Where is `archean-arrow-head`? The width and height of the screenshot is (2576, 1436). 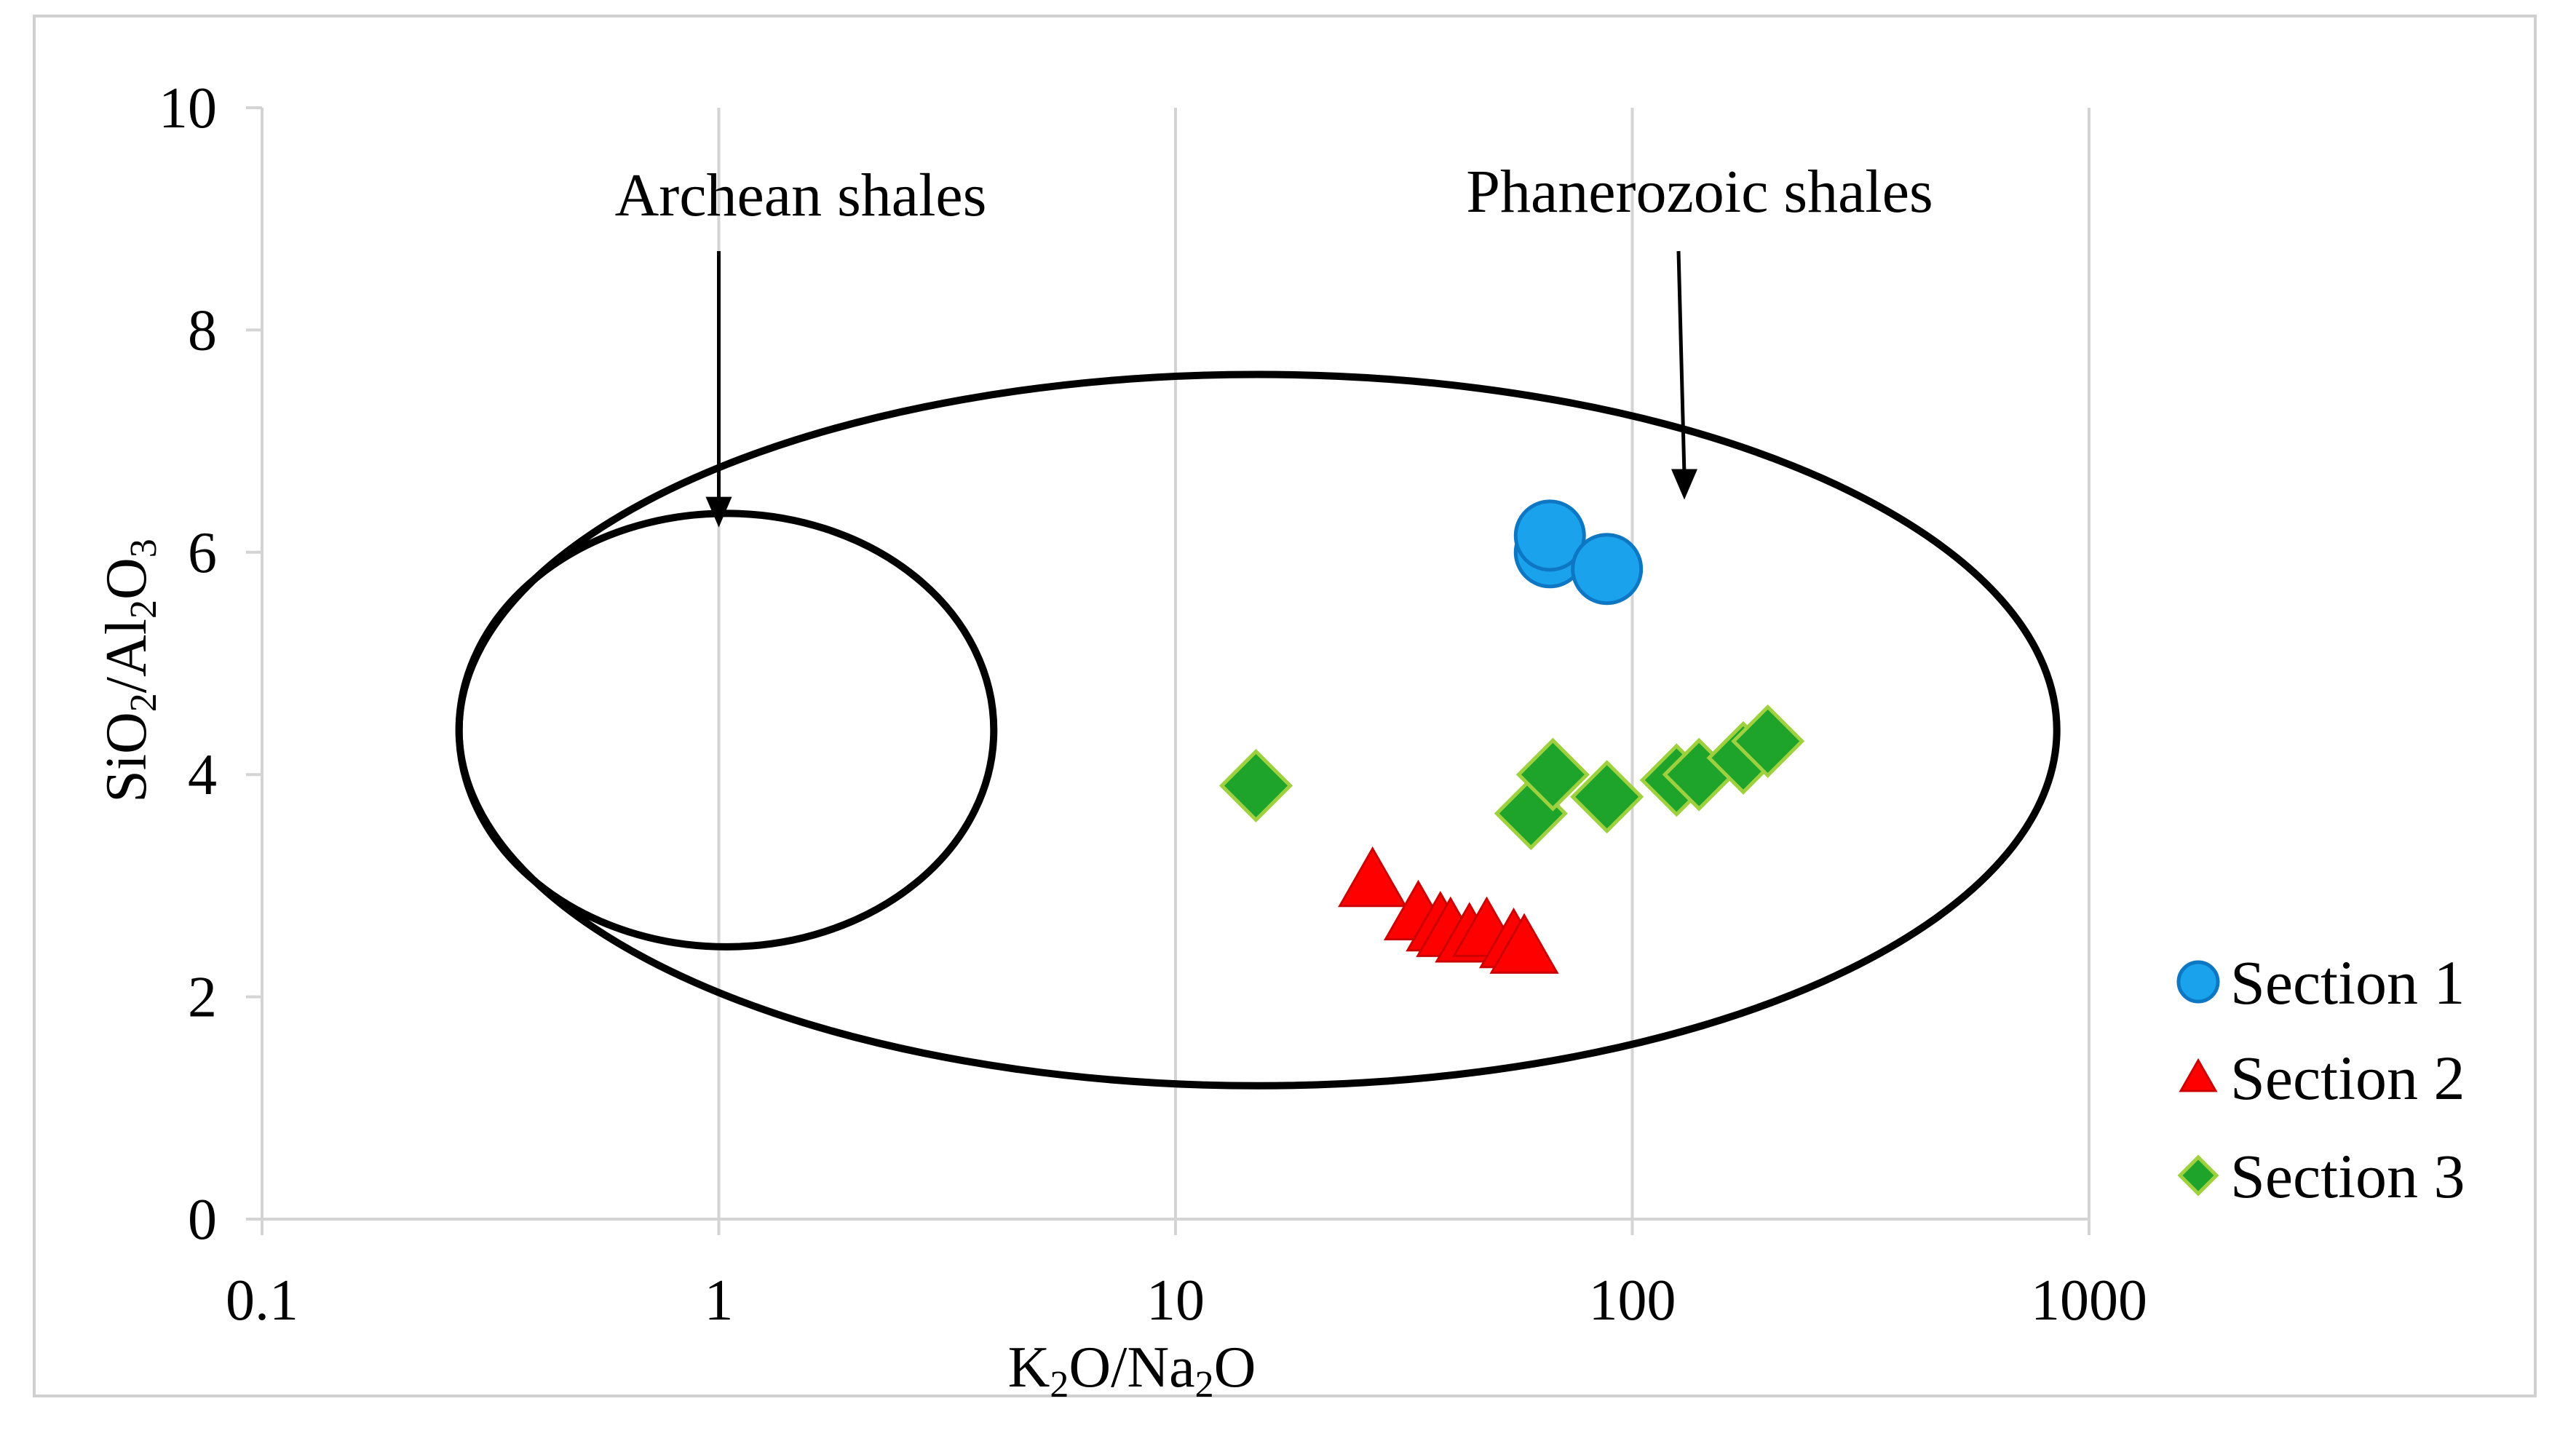 archean-arrow-head is located at coordinates (718, 512).